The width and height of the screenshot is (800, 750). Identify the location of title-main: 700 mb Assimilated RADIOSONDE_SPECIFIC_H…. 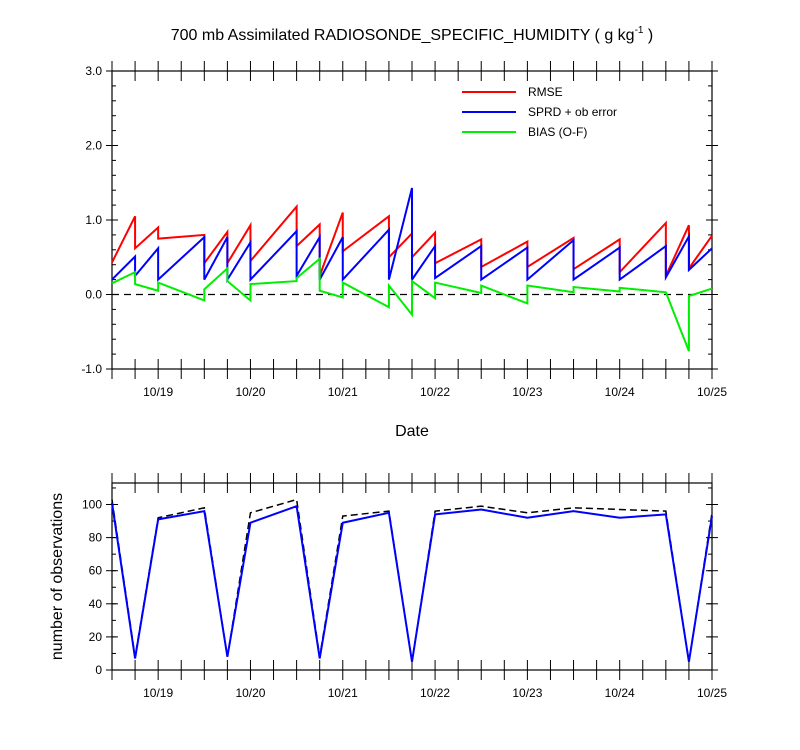
(403, 35).